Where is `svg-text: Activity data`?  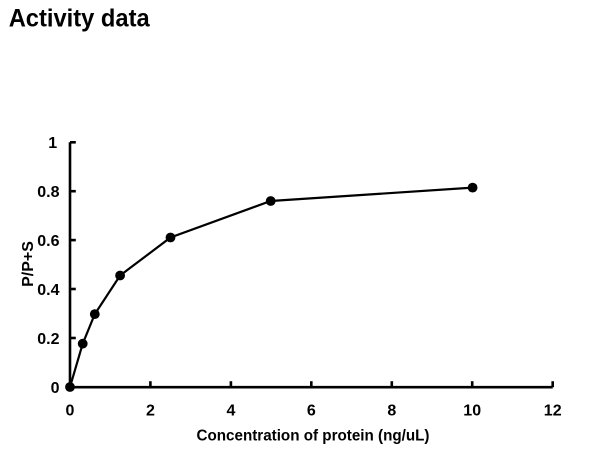 svg-text: Activity data is located at coordinates (80, 19).